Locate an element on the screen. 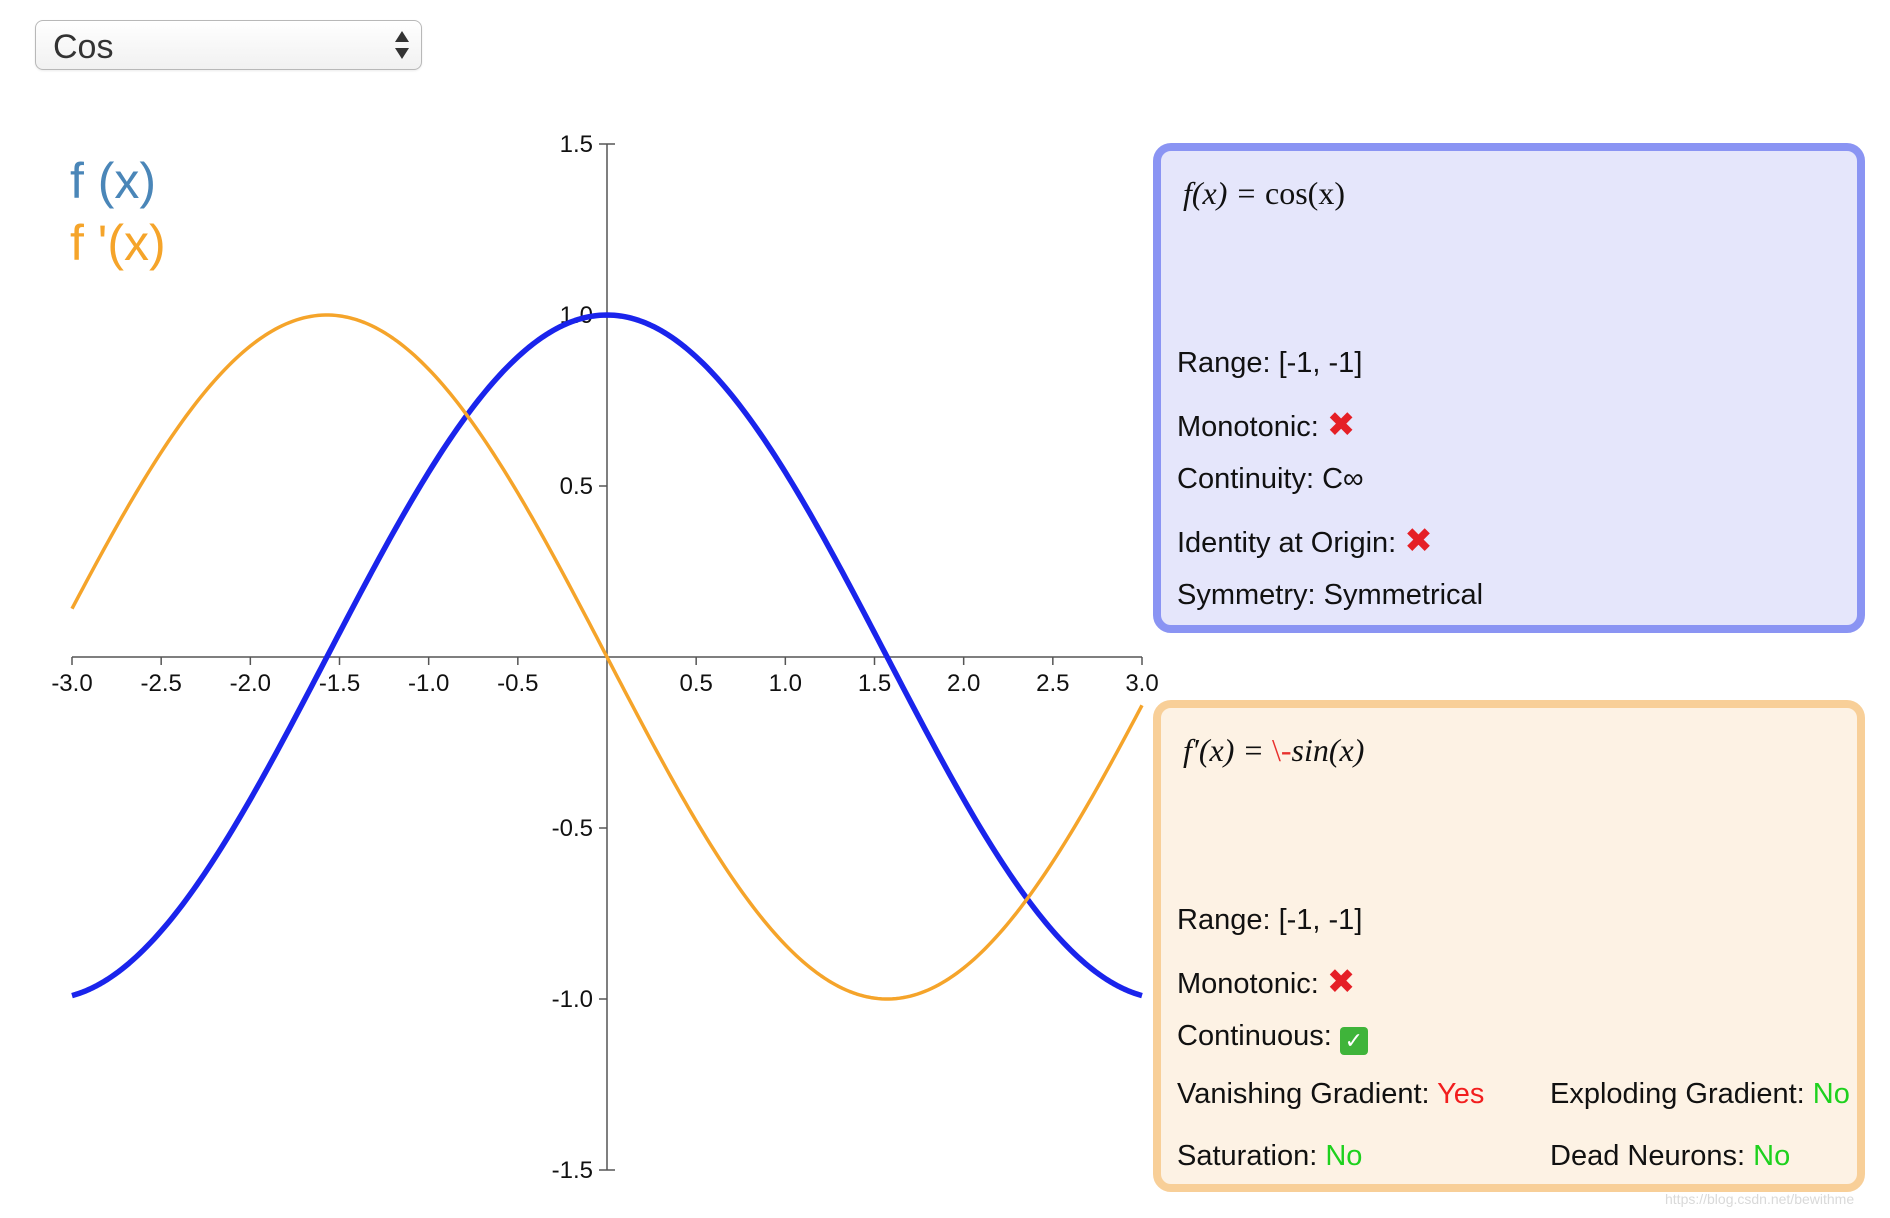 This screenshot has height=1218, width=1890. x-tick-label: 0.5 is located at coordinates (695, 683).